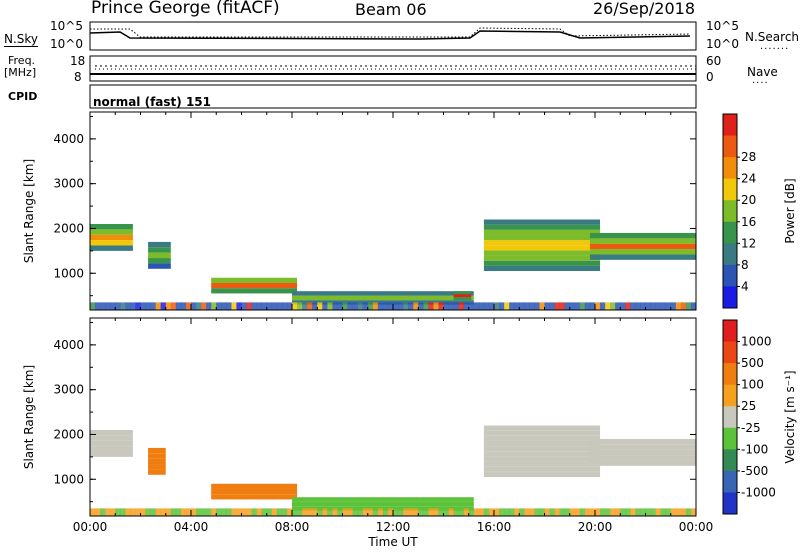 This screenshot has height=554, width=800. I want to click on y-tick-label: 4000, so click(68, 139).